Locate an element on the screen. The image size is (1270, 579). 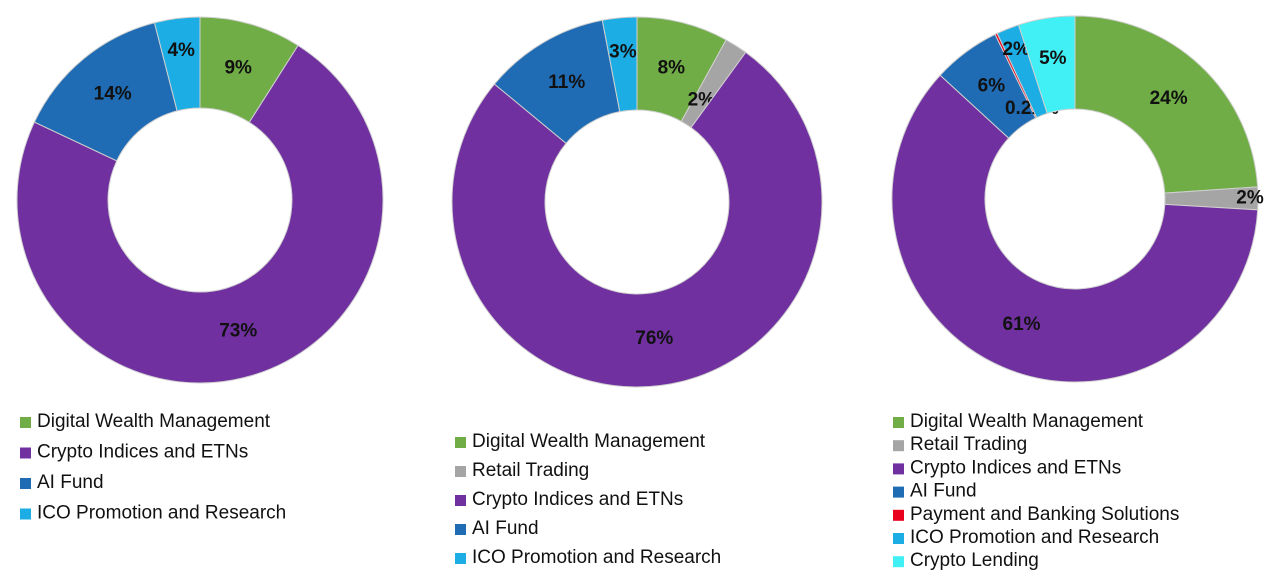
data-label: 61% is located at coordinates (1022, 324).